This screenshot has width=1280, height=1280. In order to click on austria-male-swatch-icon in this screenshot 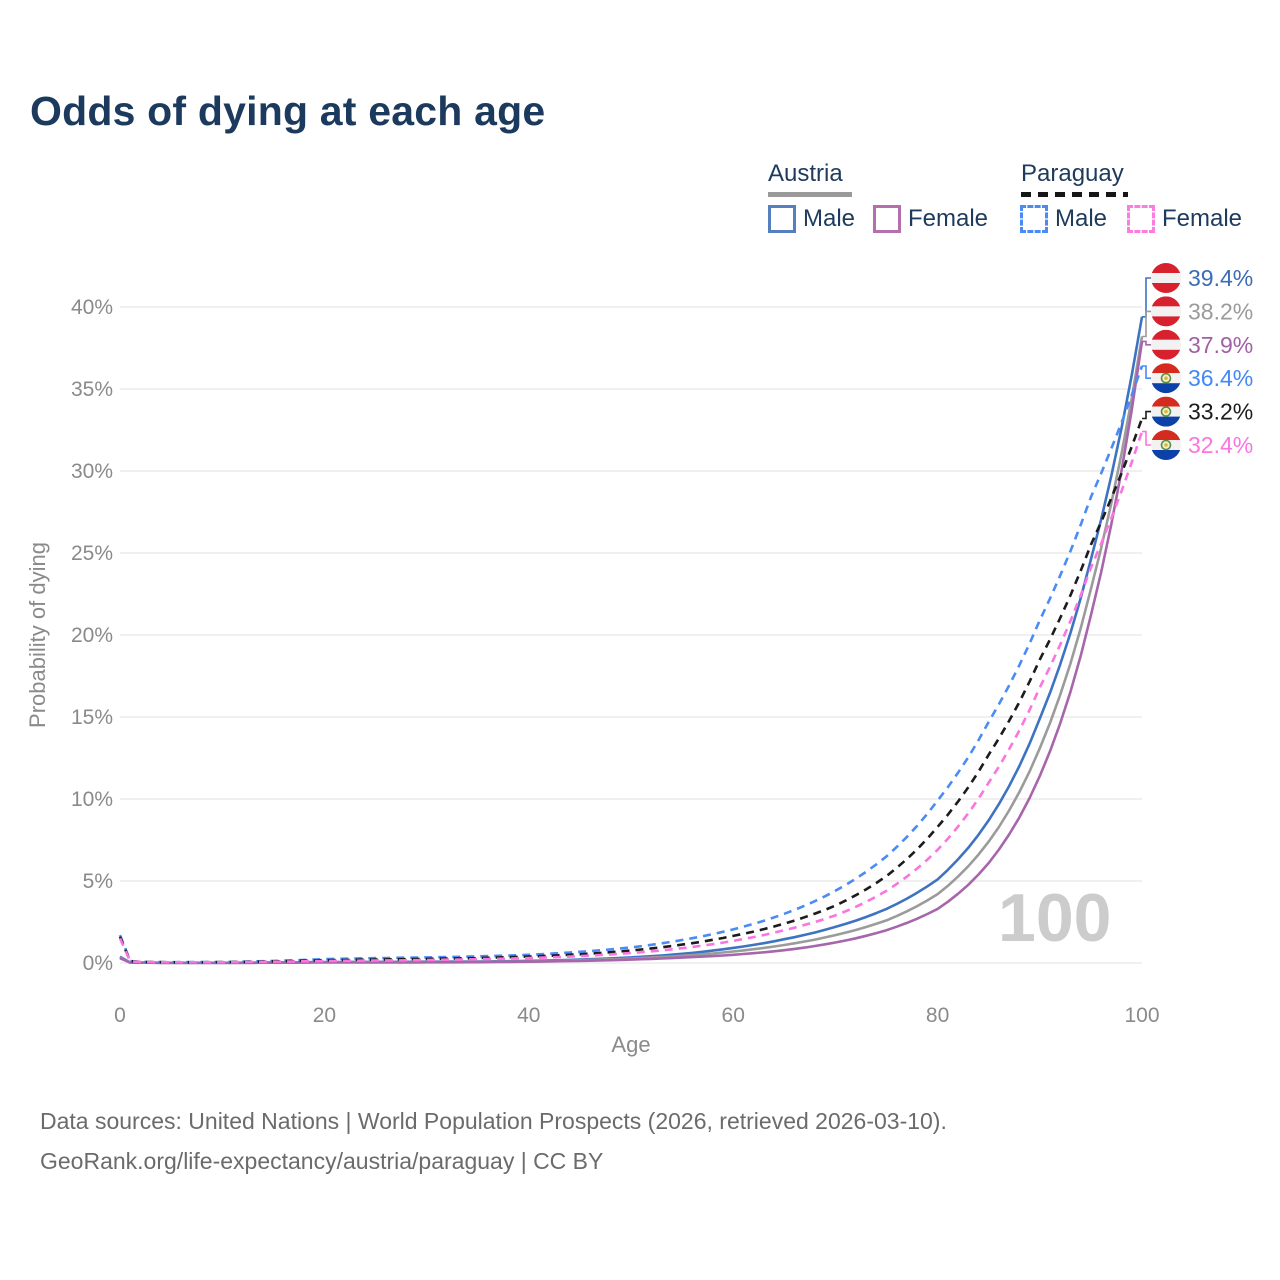, I will do `click(782, 219)`.